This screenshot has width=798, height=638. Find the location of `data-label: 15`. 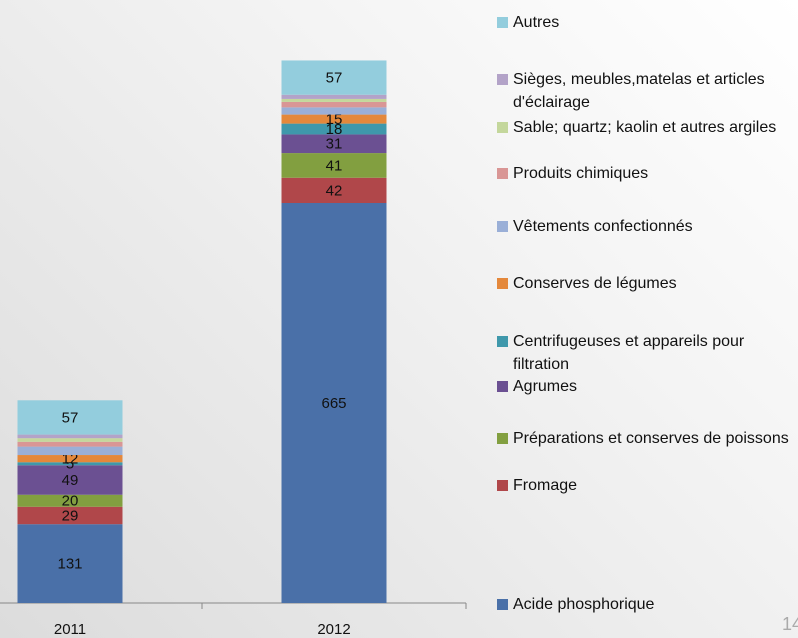

data-label: 15 is located at coordinates (334, 119).